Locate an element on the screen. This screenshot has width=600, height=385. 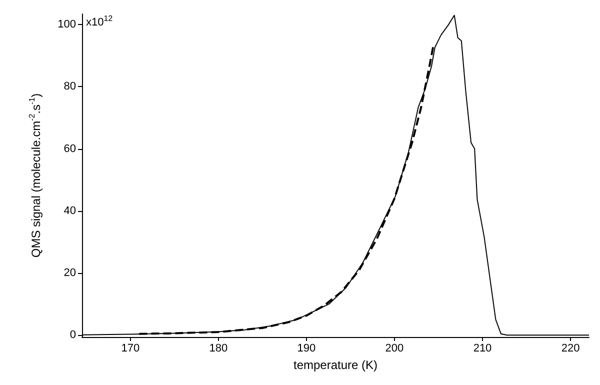
x-tick-label: 190 is located at coordinates (306, 348).